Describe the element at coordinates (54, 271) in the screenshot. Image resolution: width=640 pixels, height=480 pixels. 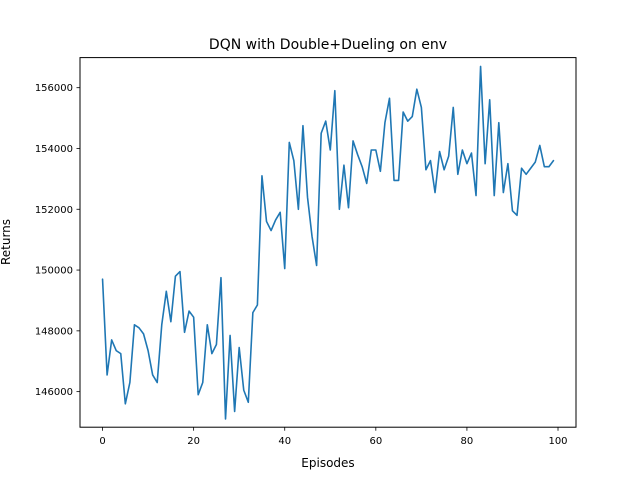
I see `y-tick-label: 150000` at that location.